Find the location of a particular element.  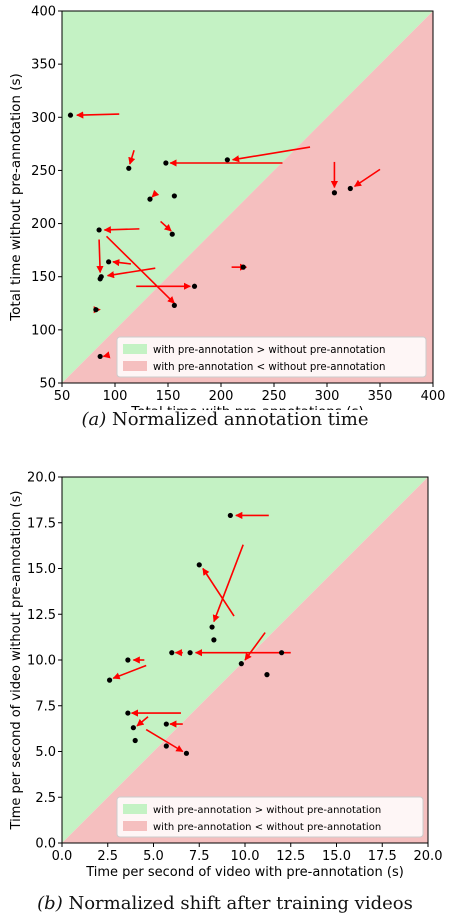

y-tick-label: 50 is located at coordinates (47, 384).